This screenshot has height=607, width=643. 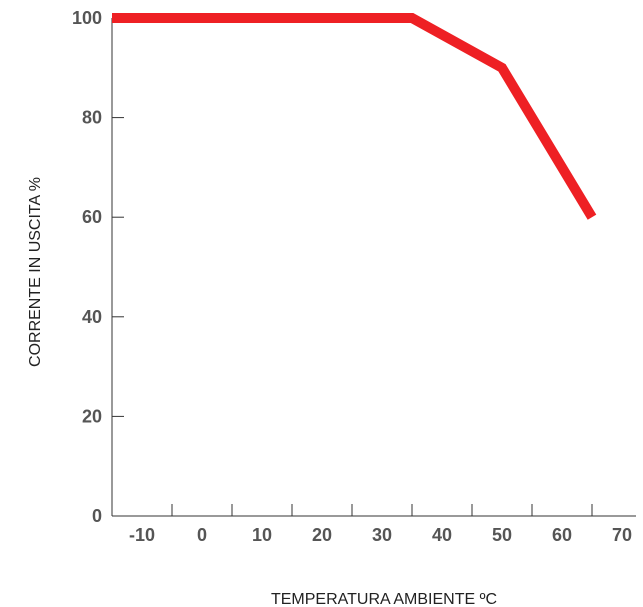 I want to click on x-tick-label: 10, so click(x=262, y=535).